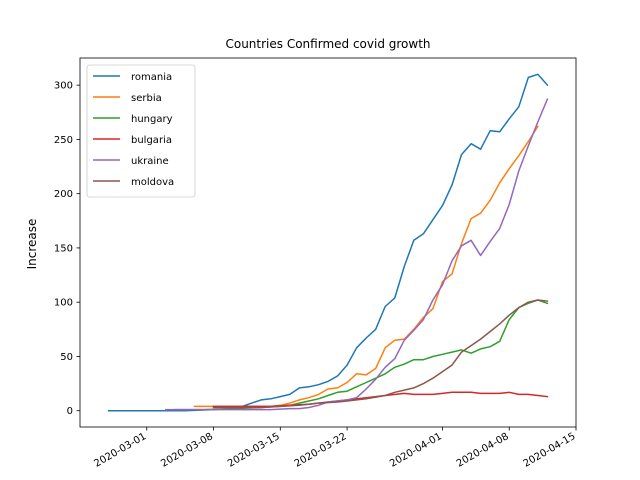 The height and width of the screenshot is (480, 640). What do you see at coordinates (63, 303) in the screenshot?
I see `y-tick-label: 100` at bounding box center [63, 303].